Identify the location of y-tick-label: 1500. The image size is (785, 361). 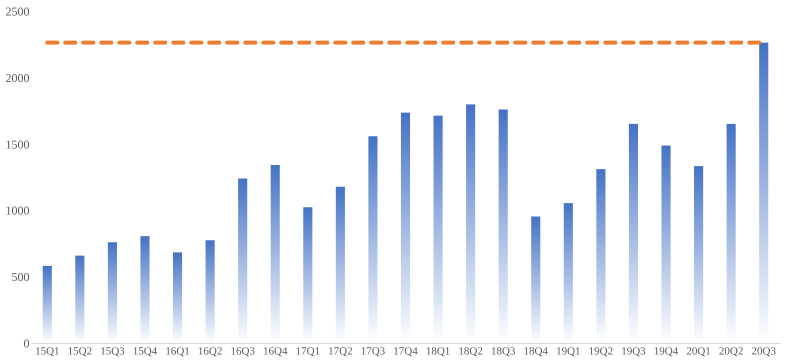
(18, 144).